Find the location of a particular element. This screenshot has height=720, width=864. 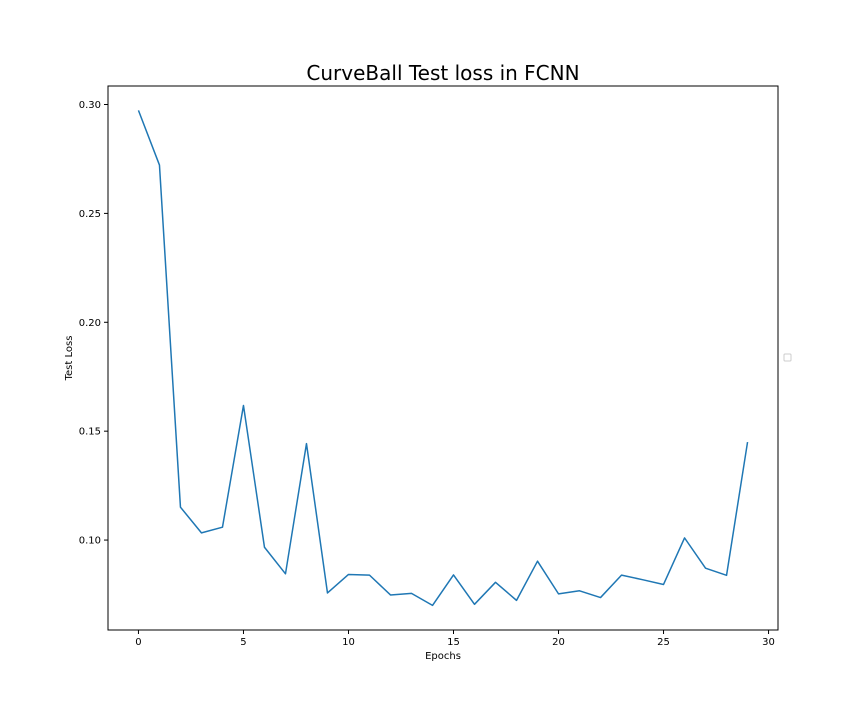

x-tick-label: 10 is located at coordinates (348, 642).